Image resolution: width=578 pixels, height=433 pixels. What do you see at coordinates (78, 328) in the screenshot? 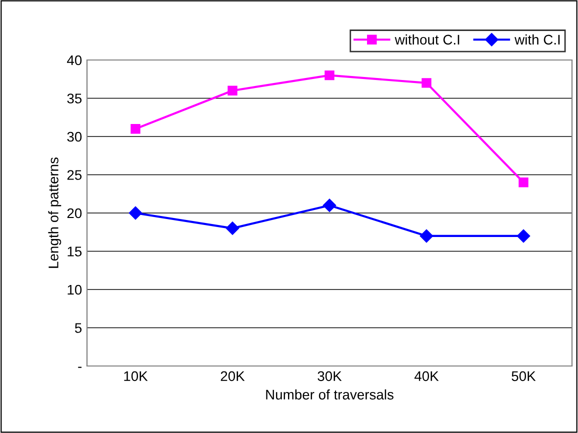
I see `y-tick-label: 5` at bounding box center [78, 328].